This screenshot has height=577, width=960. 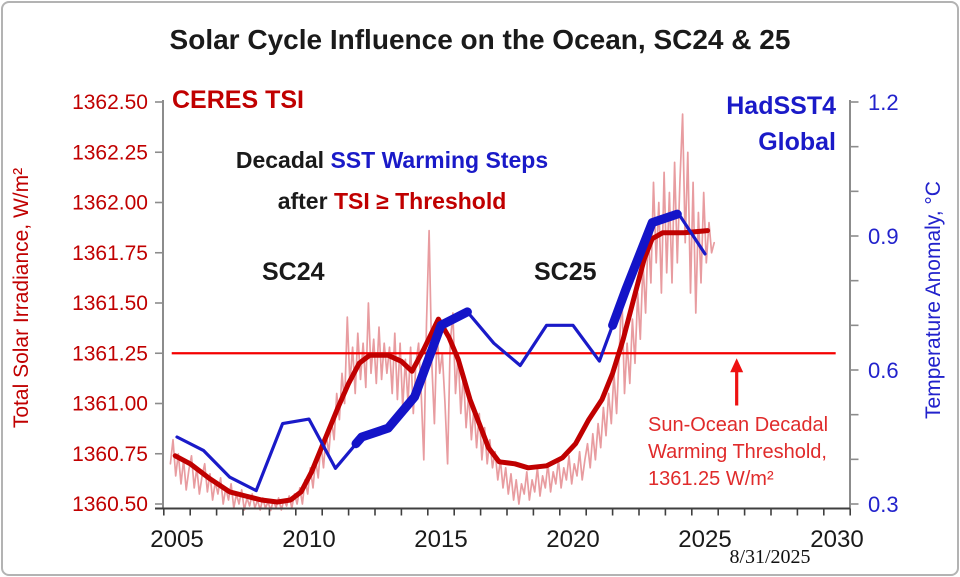 What do you see at coordinates (176, 539) in the screenshot?
I see `x-axis-tick-label: 2005` at bounding box center [176, 539].